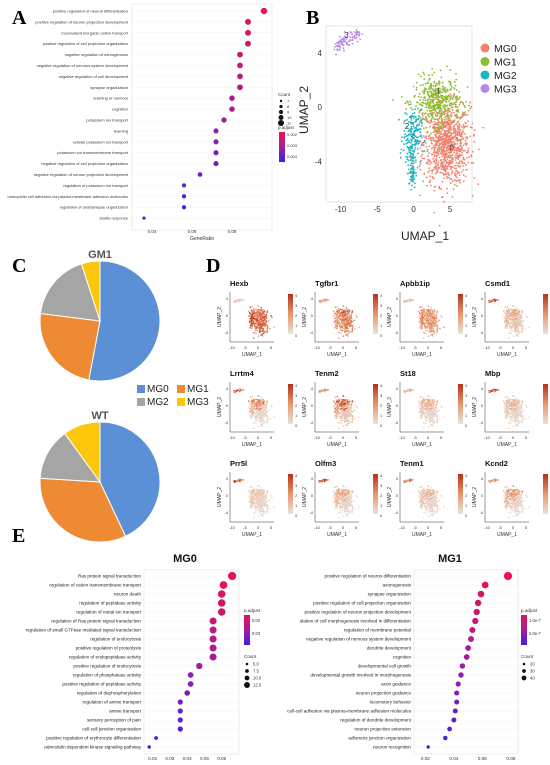  I want to click on feature-plot-ytick: 4, so click(227, 298).